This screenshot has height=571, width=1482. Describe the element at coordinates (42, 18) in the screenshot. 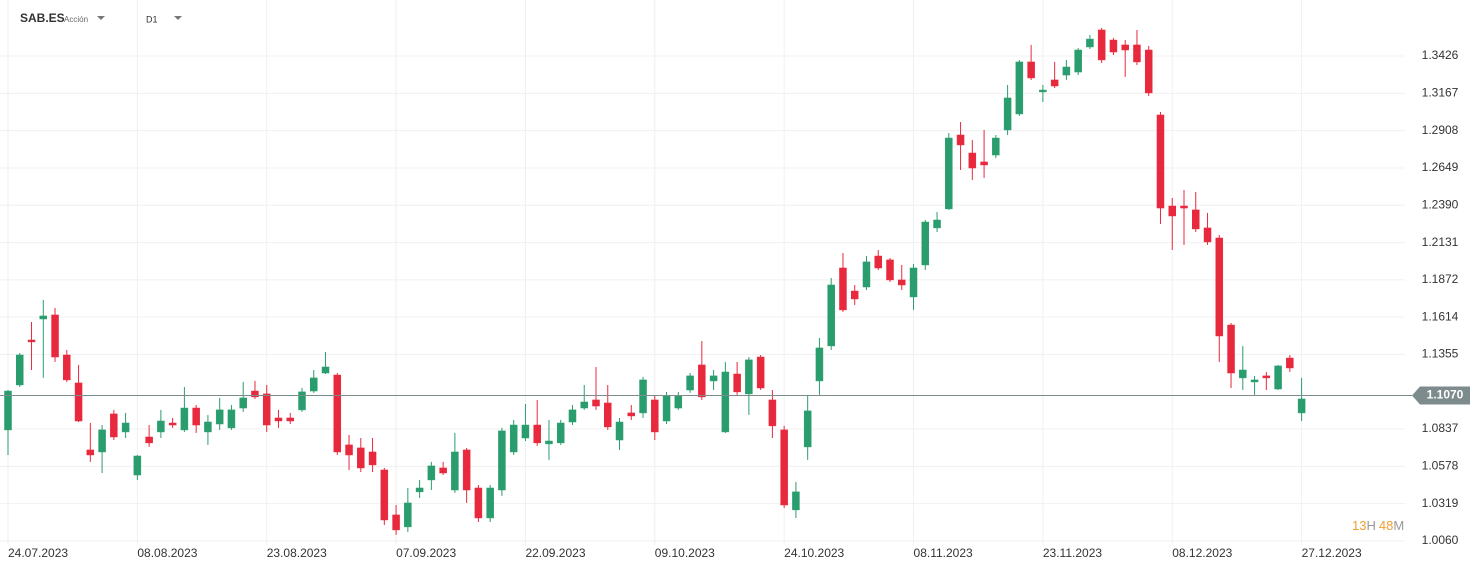

I see `symbol: SAB.ES` at that location.